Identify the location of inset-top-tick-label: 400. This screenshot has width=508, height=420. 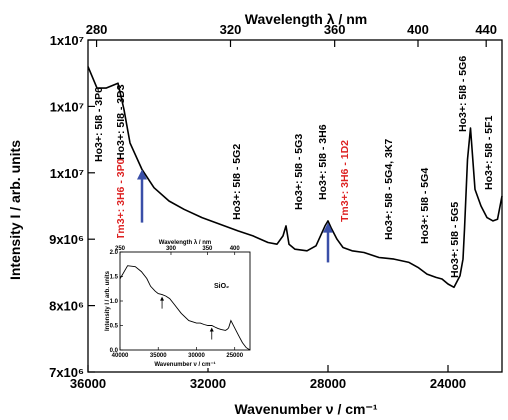
(235, 249).